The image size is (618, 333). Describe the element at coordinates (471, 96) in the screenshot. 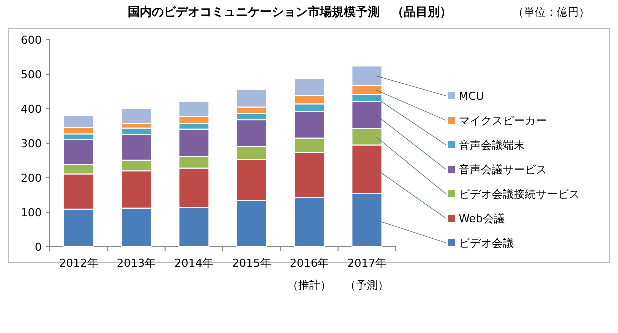

I see `legend-label: MCU` at that location.